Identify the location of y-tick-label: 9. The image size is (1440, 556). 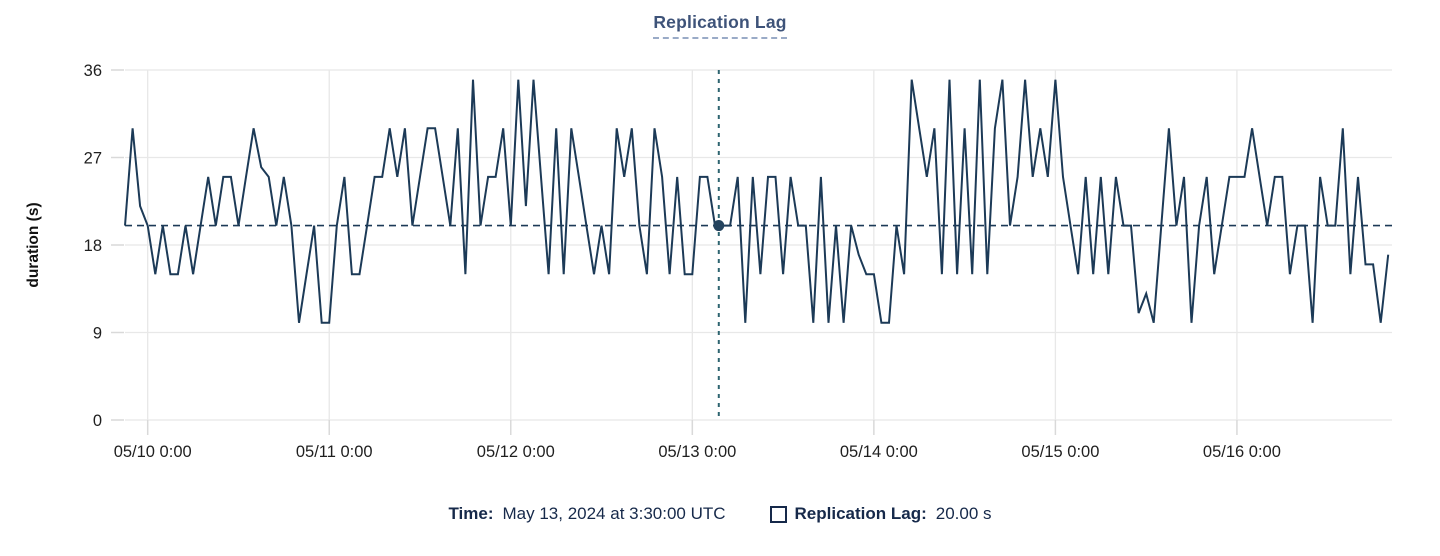
(97, 334).